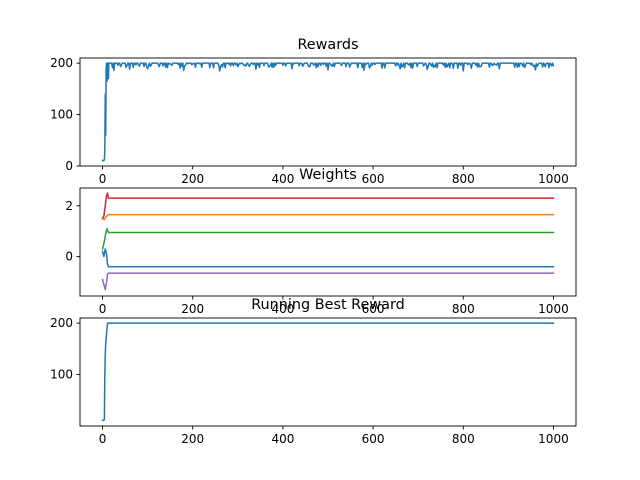  What do you see at coordinates (327, 45) in the screenshot?
I see `rewards-title: Rewards` at bounding box center [327, 45].